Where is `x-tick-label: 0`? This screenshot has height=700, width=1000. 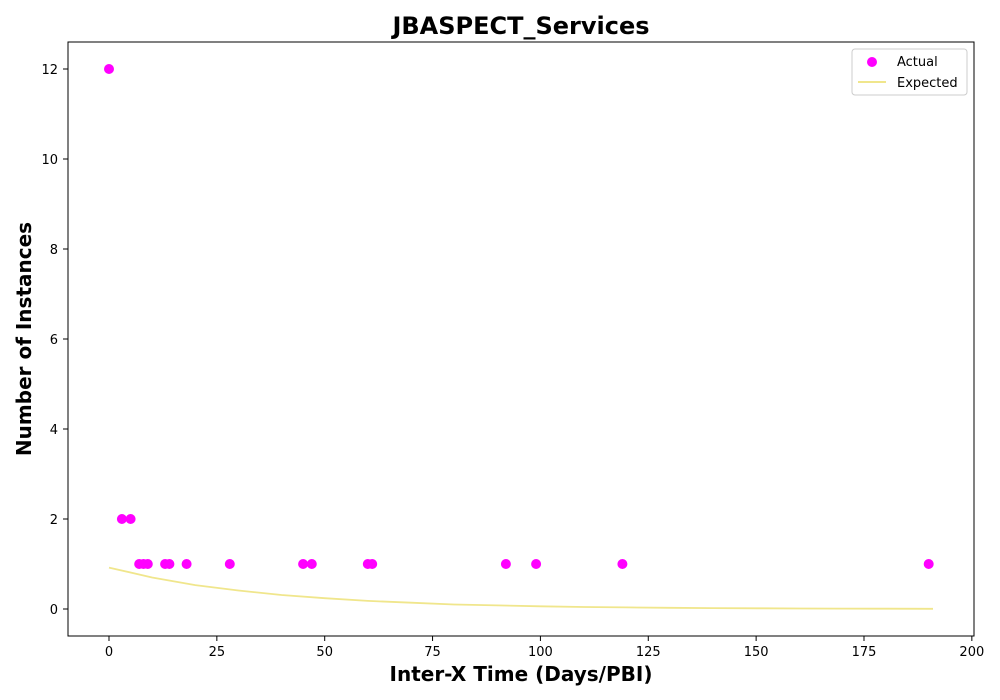 x-tick-label: 0 is located at coordinates (109, 652).